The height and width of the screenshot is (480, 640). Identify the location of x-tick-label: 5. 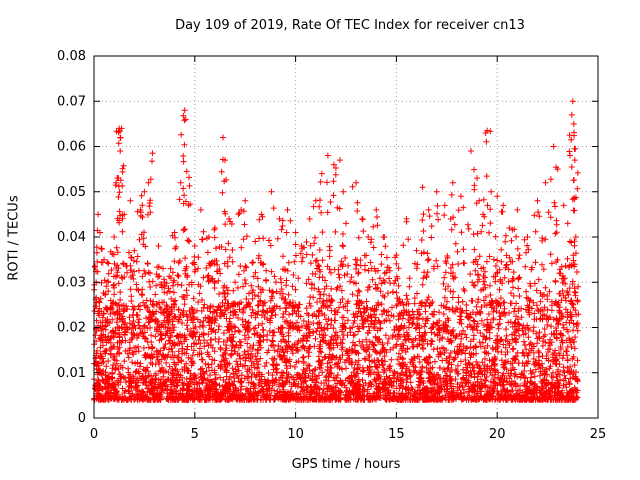
(195, 434).